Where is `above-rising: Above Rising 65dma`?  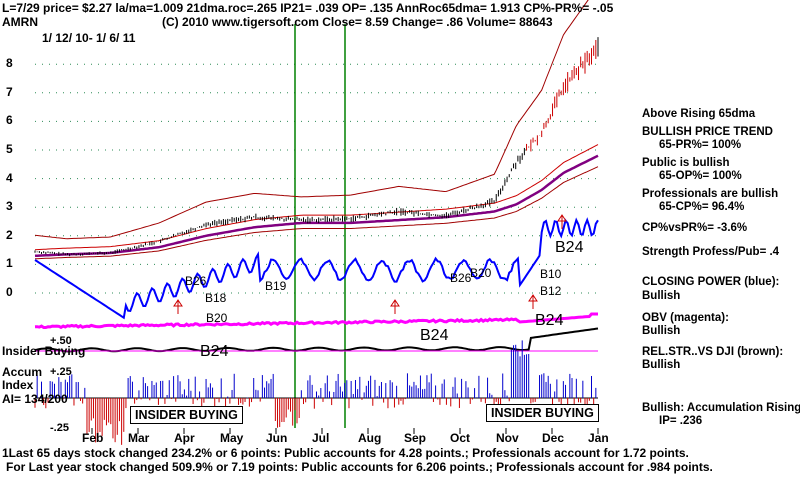
above-rising: Above Rising 65dma is located at coordinates (699, 114).